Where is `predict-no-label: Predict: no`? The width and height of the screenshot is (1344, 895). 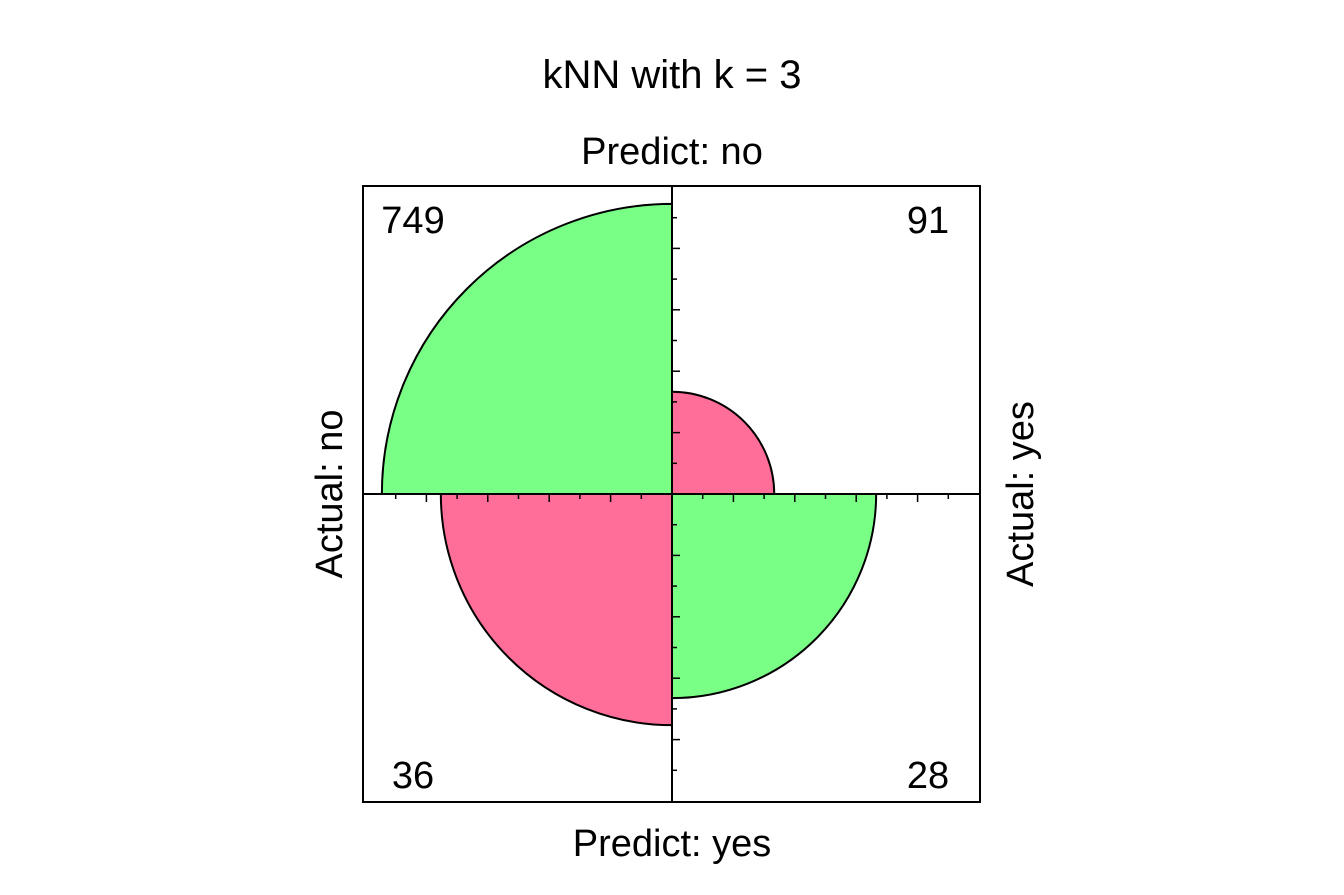
predict-no-label: Predict: no is located at coordinates (672, 152).